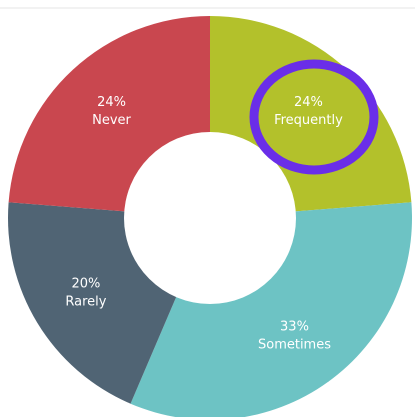 The width and height of the screenshot is (415, 417). Describe the element at coordinates (294, 344) in the screenshot. I see `category-label: Sometimes` at that location.